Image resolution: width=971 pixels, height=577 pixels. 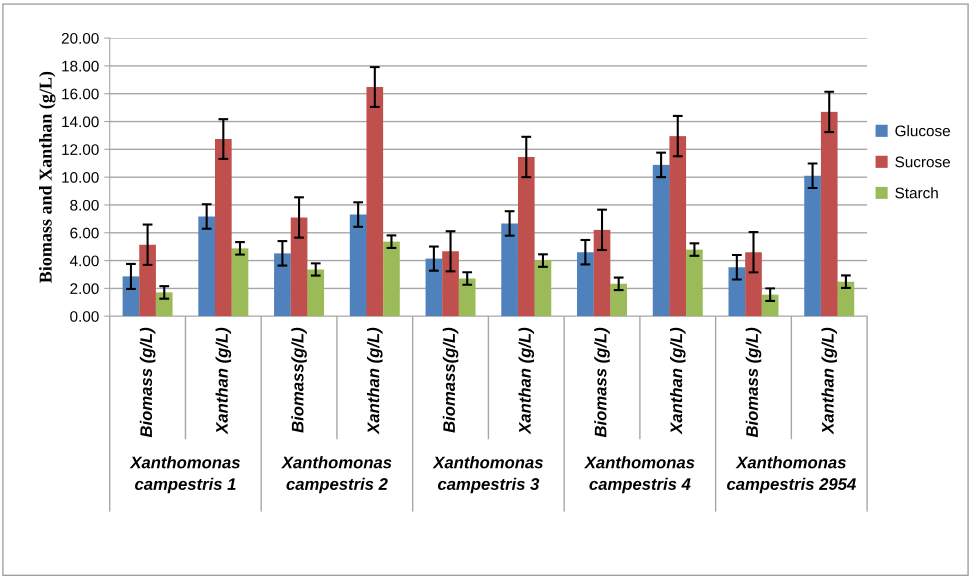 What do you see at coordinates (84, 288) in the screenshot?
I see `y-tick-label: 2.00` at bounding box center [84, 288].